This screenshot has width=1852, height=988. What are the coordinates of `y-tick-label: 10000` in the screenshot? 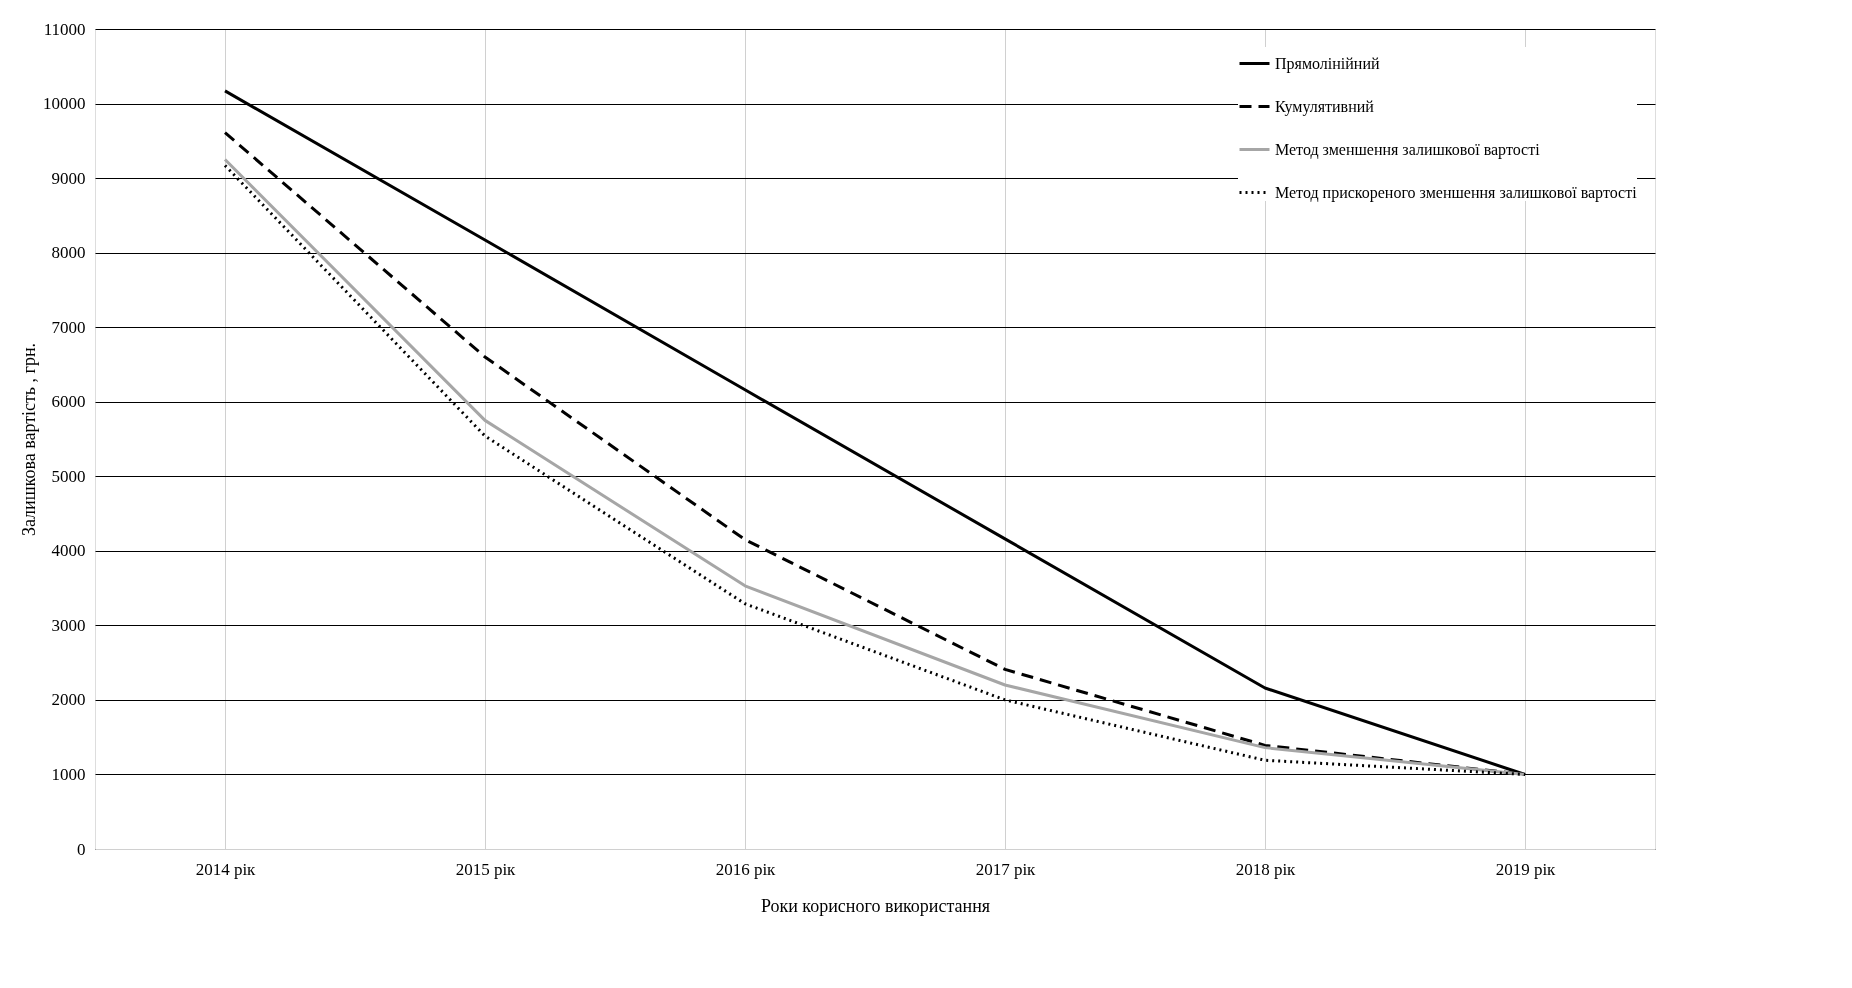 It's located at (64, 104).